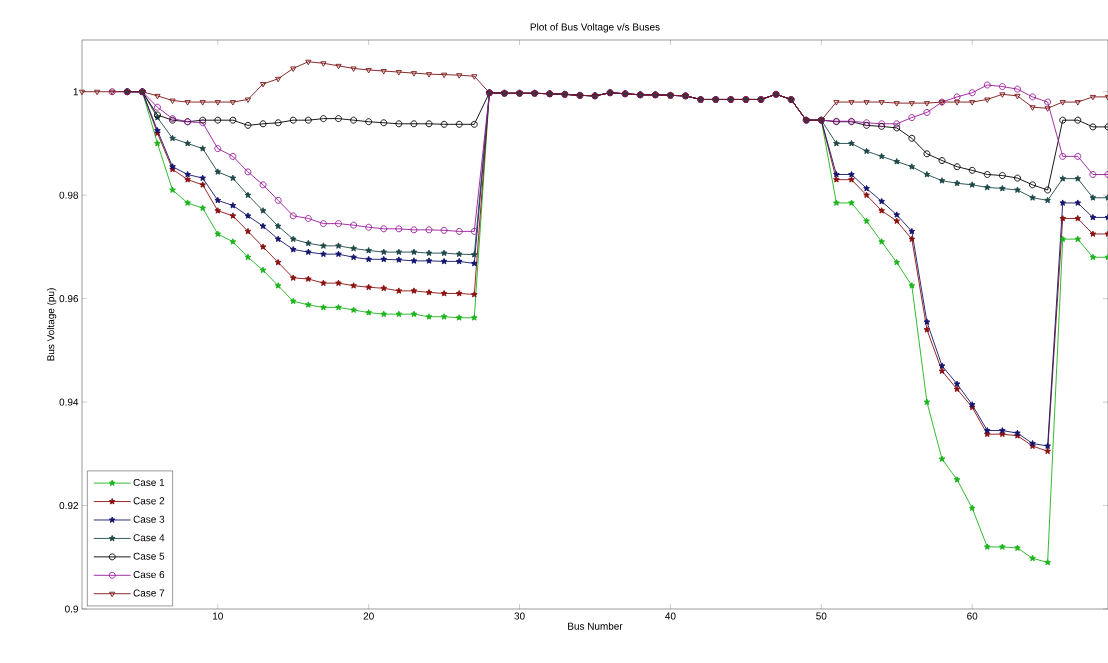 The image size is (1108, 663). I want to click on x-tick-label: 50, so click(821, 616).